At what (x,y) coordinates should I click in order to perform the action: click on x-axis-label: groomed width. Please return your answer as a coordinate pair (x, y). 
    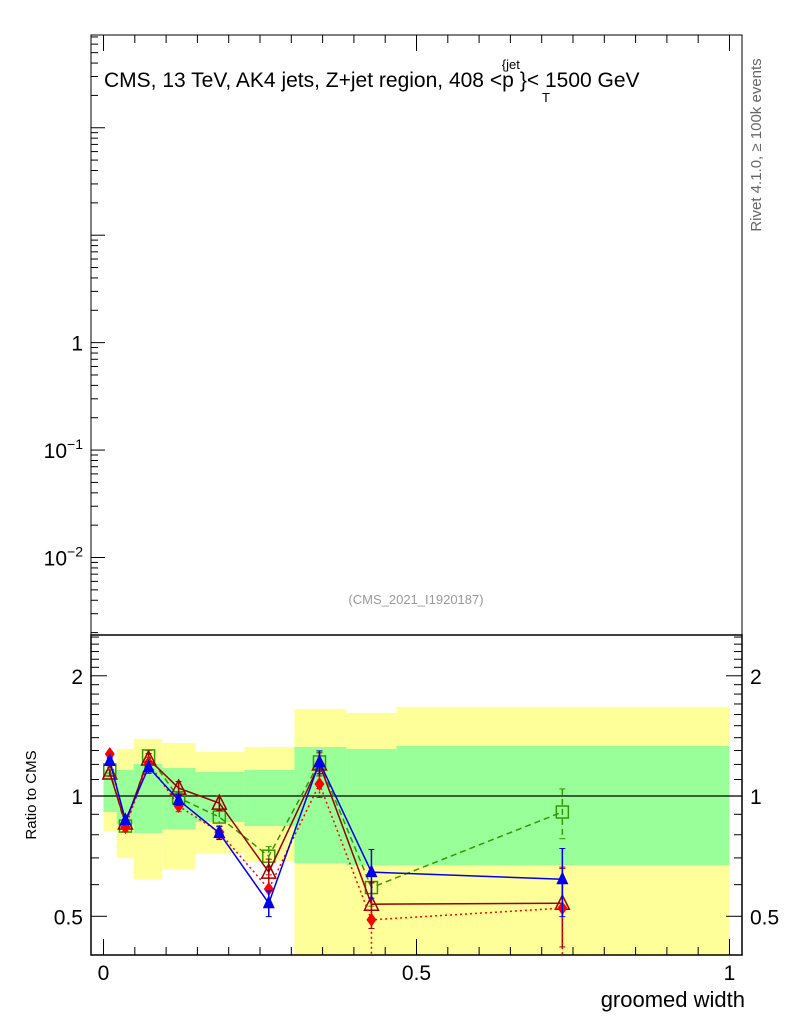
    Looking at the image, I should click on (673, 999).